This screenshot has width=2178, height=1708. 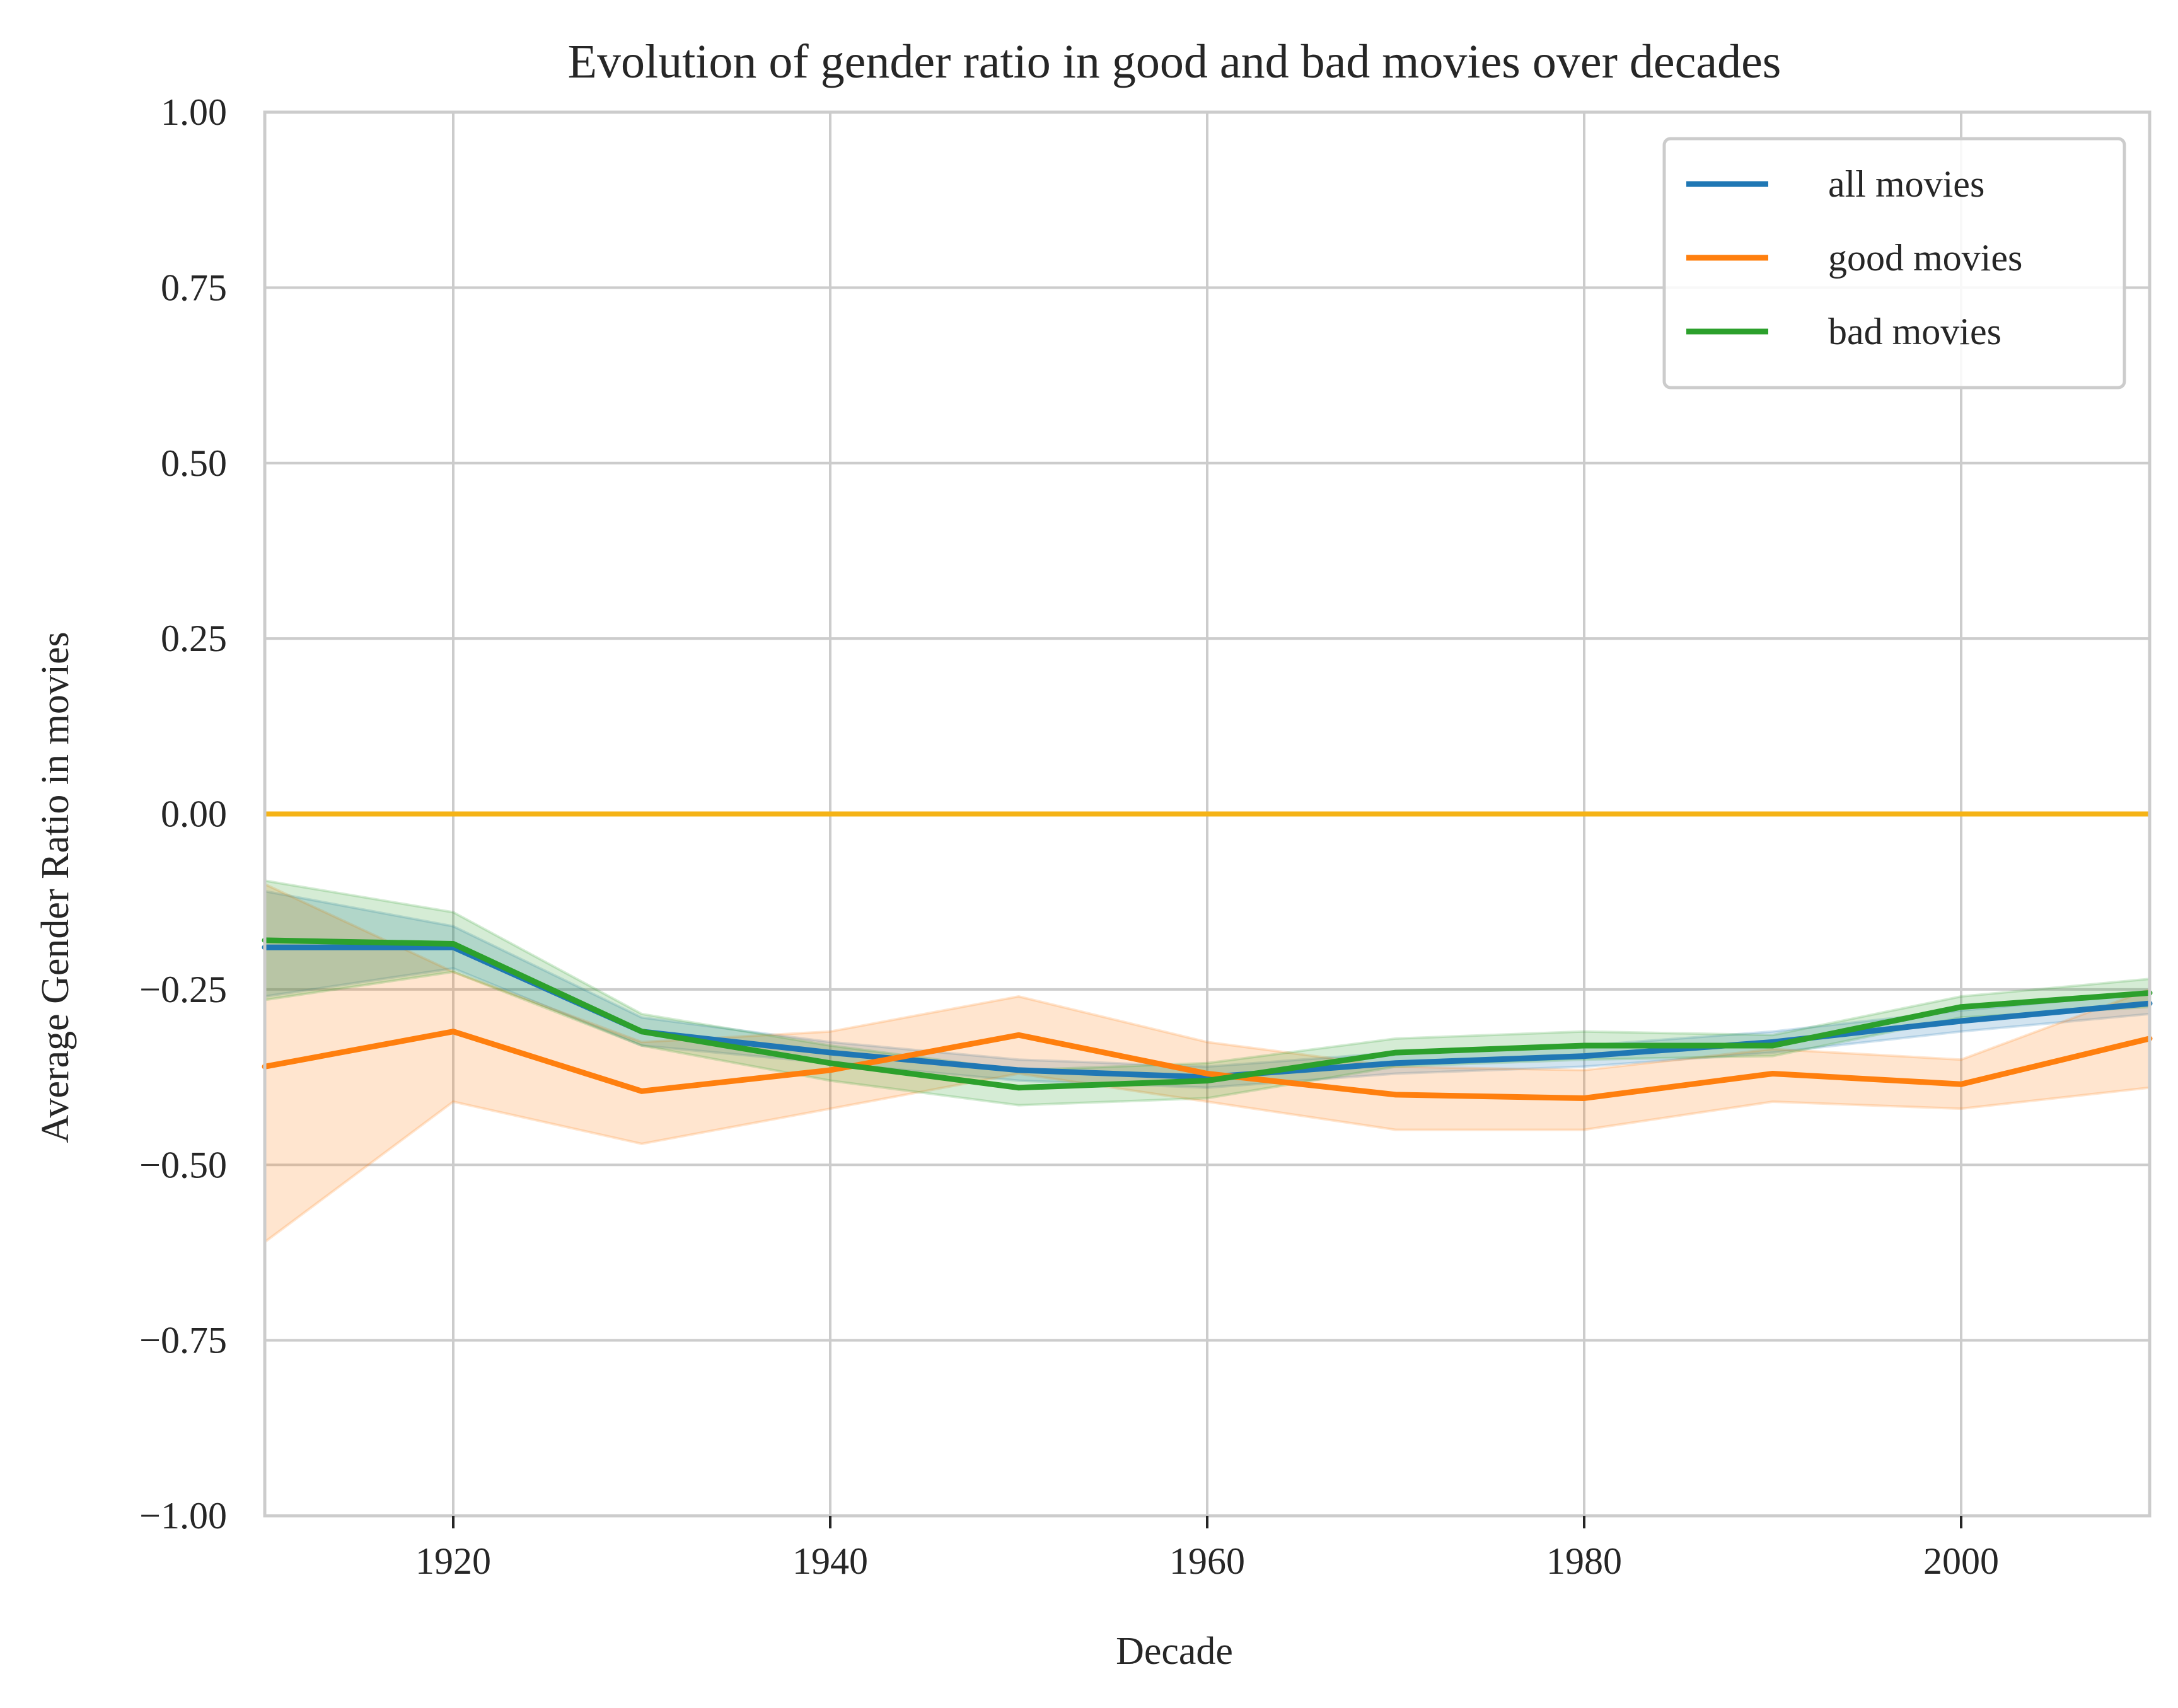 What do you see at coordinates (453, 1561) in the screenshot?
I see `x-tick-label: 1920` at bounding box center [453, 1561].